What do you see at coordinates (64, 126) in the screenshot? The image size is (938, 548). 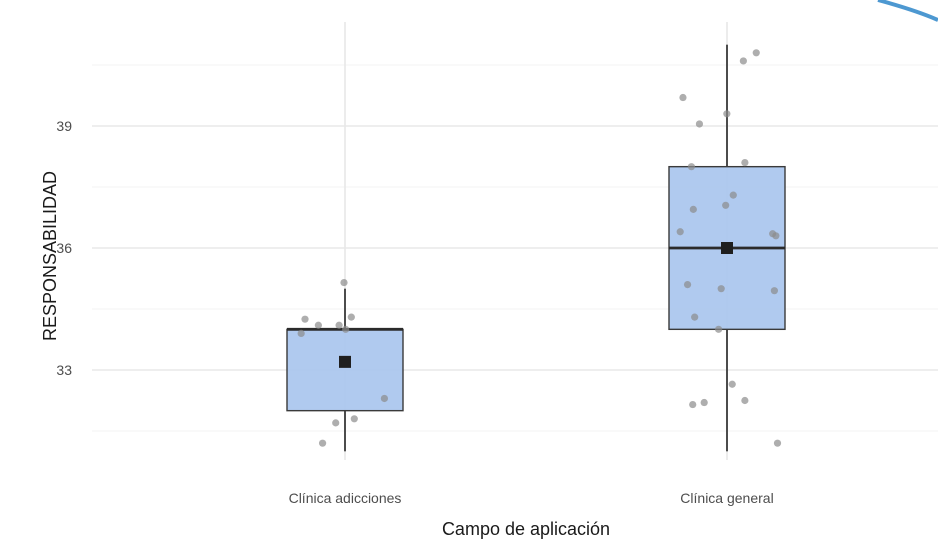 I see `y-tick-label-39: 39` at bounding box center [64, 126].